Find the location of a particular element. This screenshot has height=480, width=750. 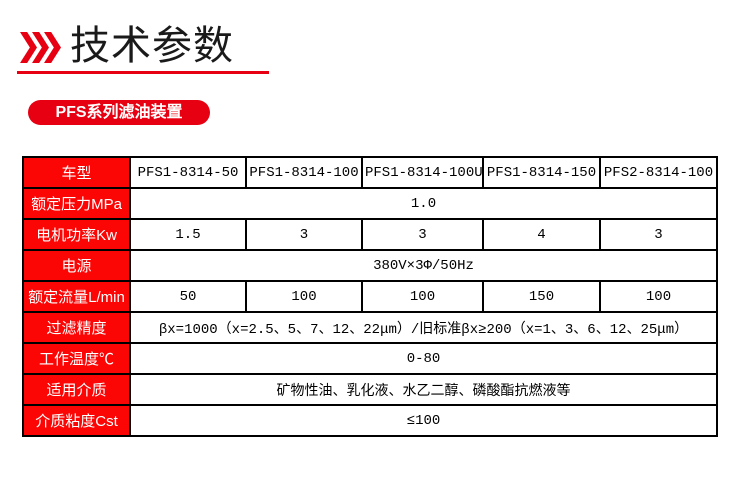

spec-row: 额定压力MPa 1.0 is located at coordinates (370, 203).